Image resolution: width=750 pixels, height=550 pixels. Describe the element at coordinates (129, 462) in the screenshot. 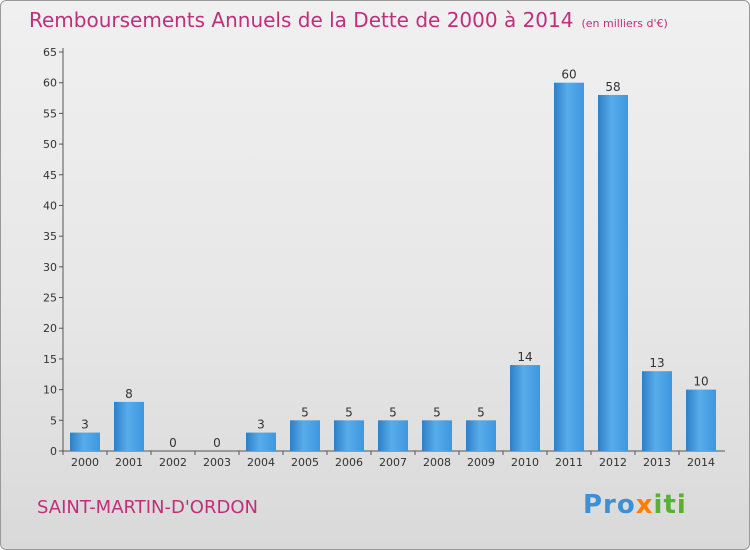

I see `x-tick-label: 2001` at that location.